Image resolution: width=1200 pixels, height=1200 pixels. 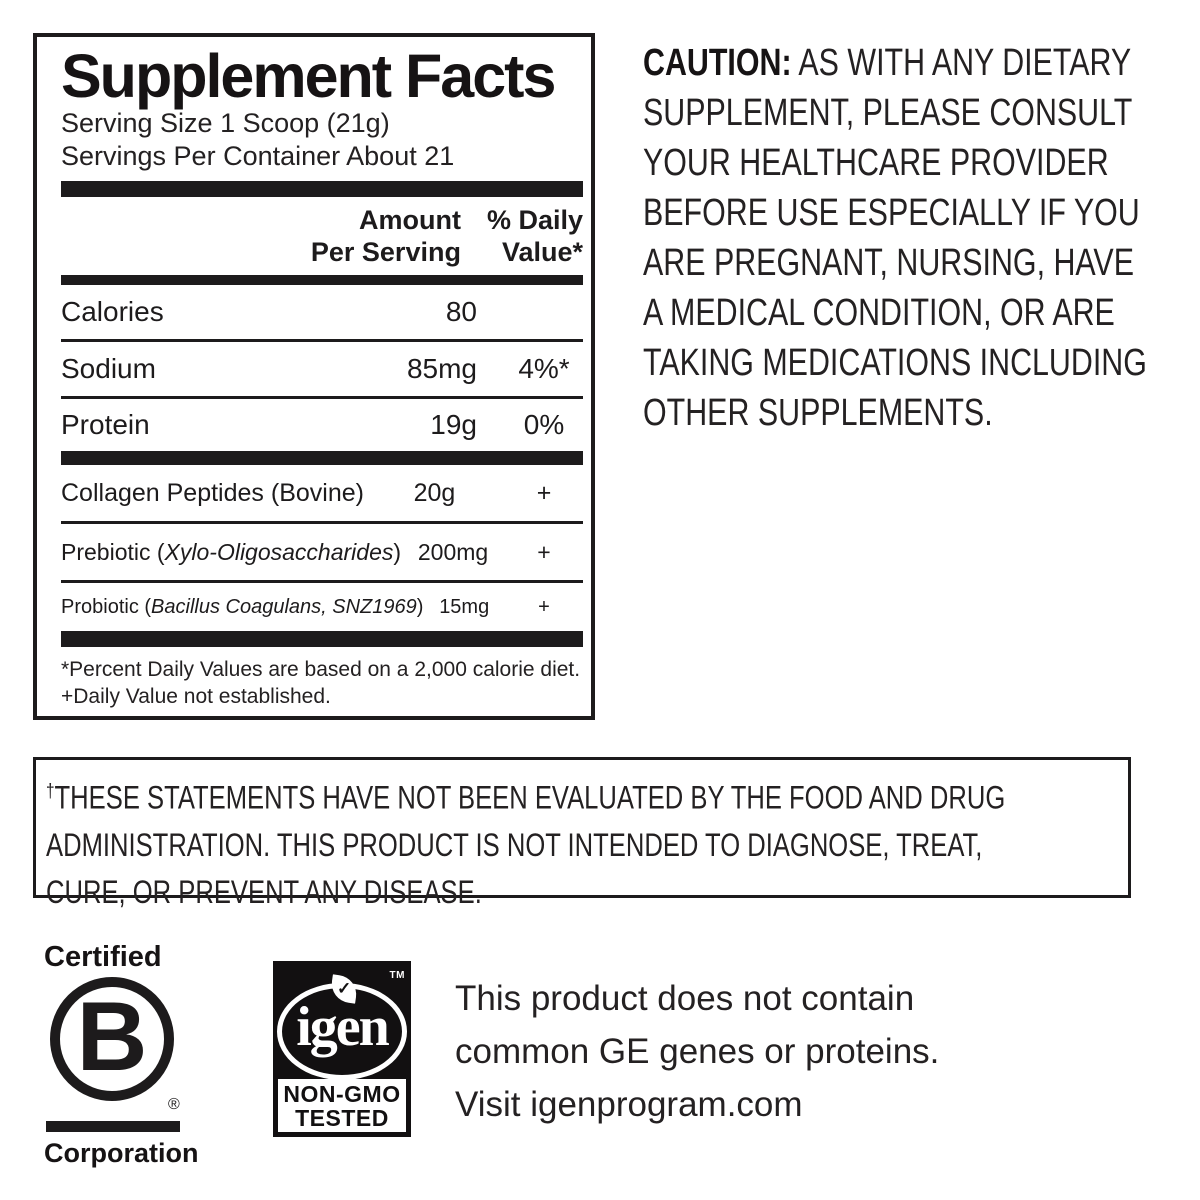 What do you see at coordinates (113, 1126) in the screenshot?
I see `bcorp-underline-bar` at bounding box center [113, 1126].